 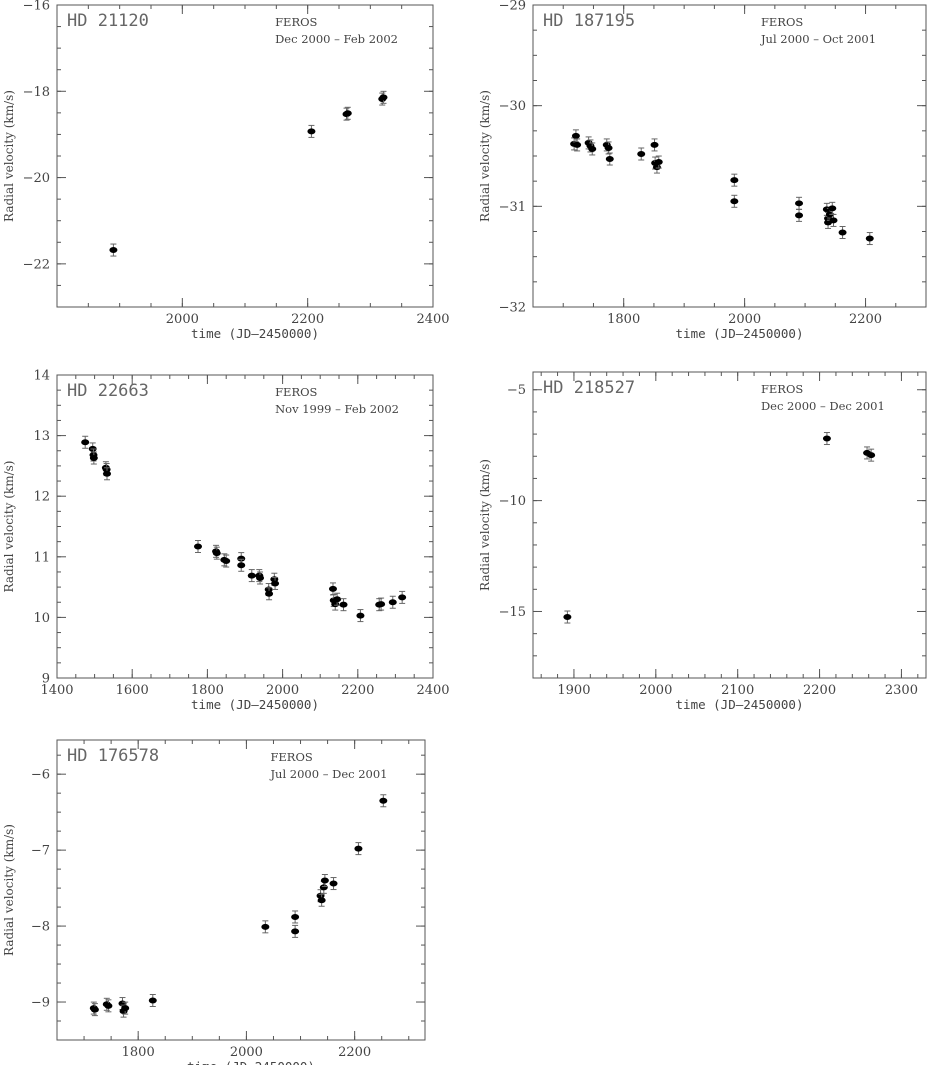 What do you see at coordinates (36, 178) in the screenshot?
I see `y-tick-label: −20` at bounding box center [36, 178].